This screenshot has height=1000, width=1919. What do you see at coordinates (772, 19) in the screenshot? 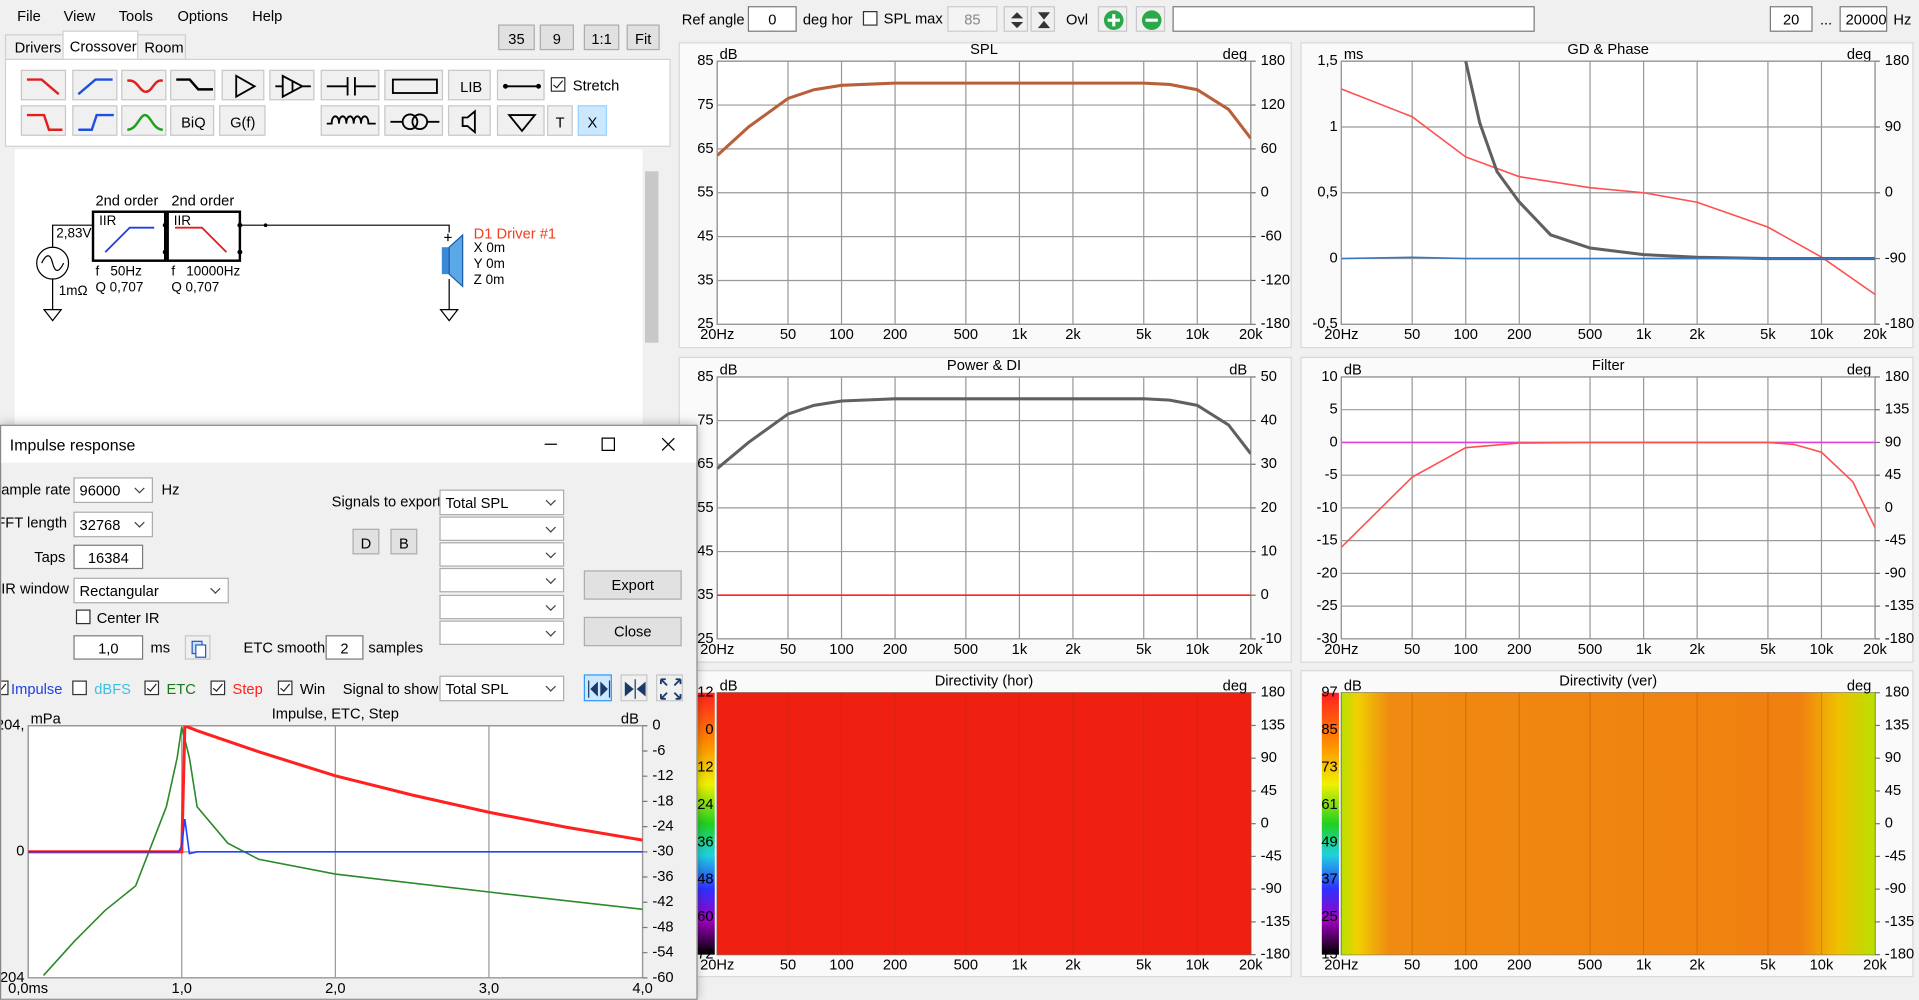
I see `ref-angle-input: 0` at bounding box center [772, 19].